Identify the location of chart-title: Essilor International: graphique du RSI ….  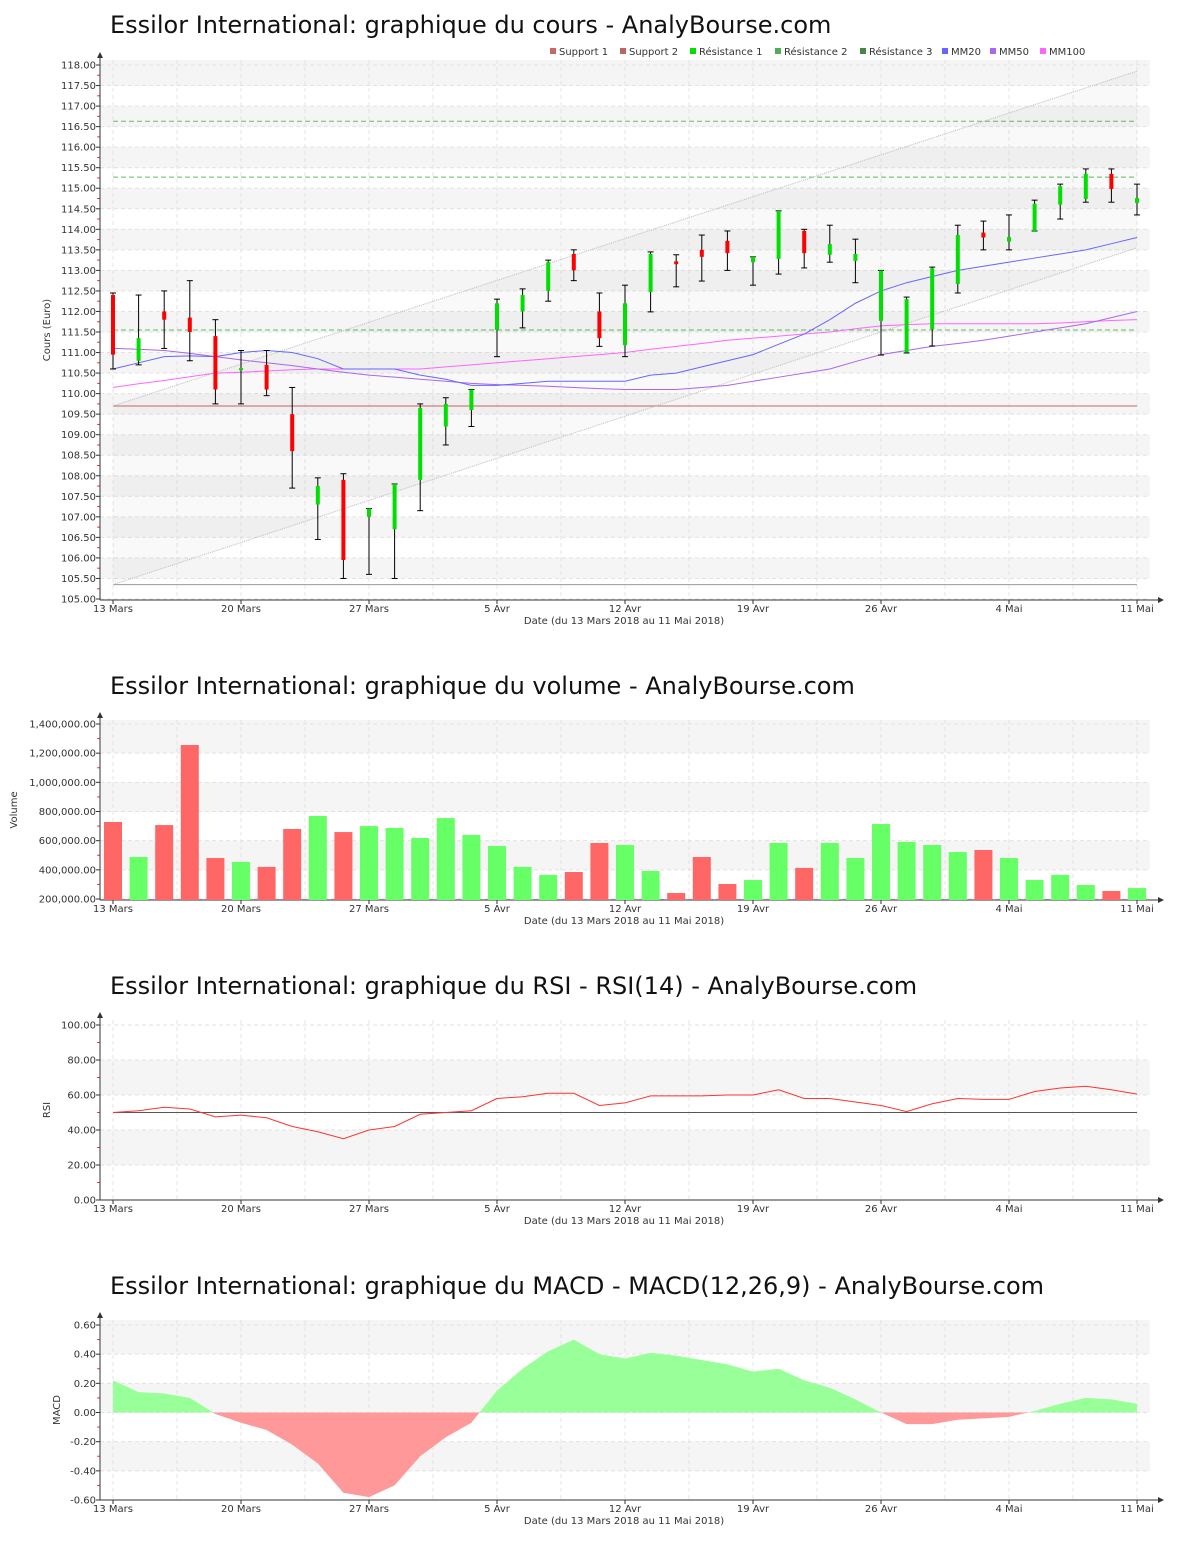
(513, 986).